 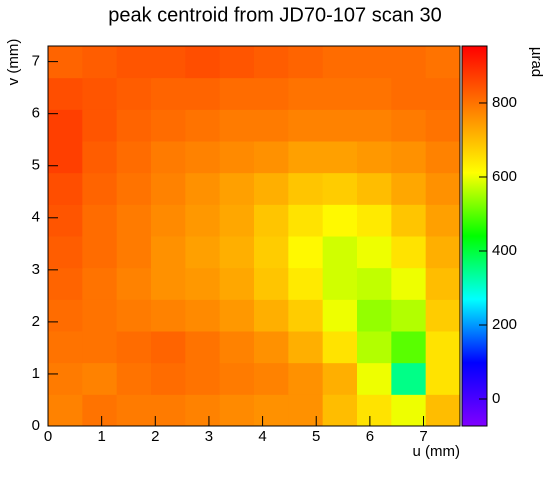 I want to click on x-tick-label: 2, so click(x=155, y=436).